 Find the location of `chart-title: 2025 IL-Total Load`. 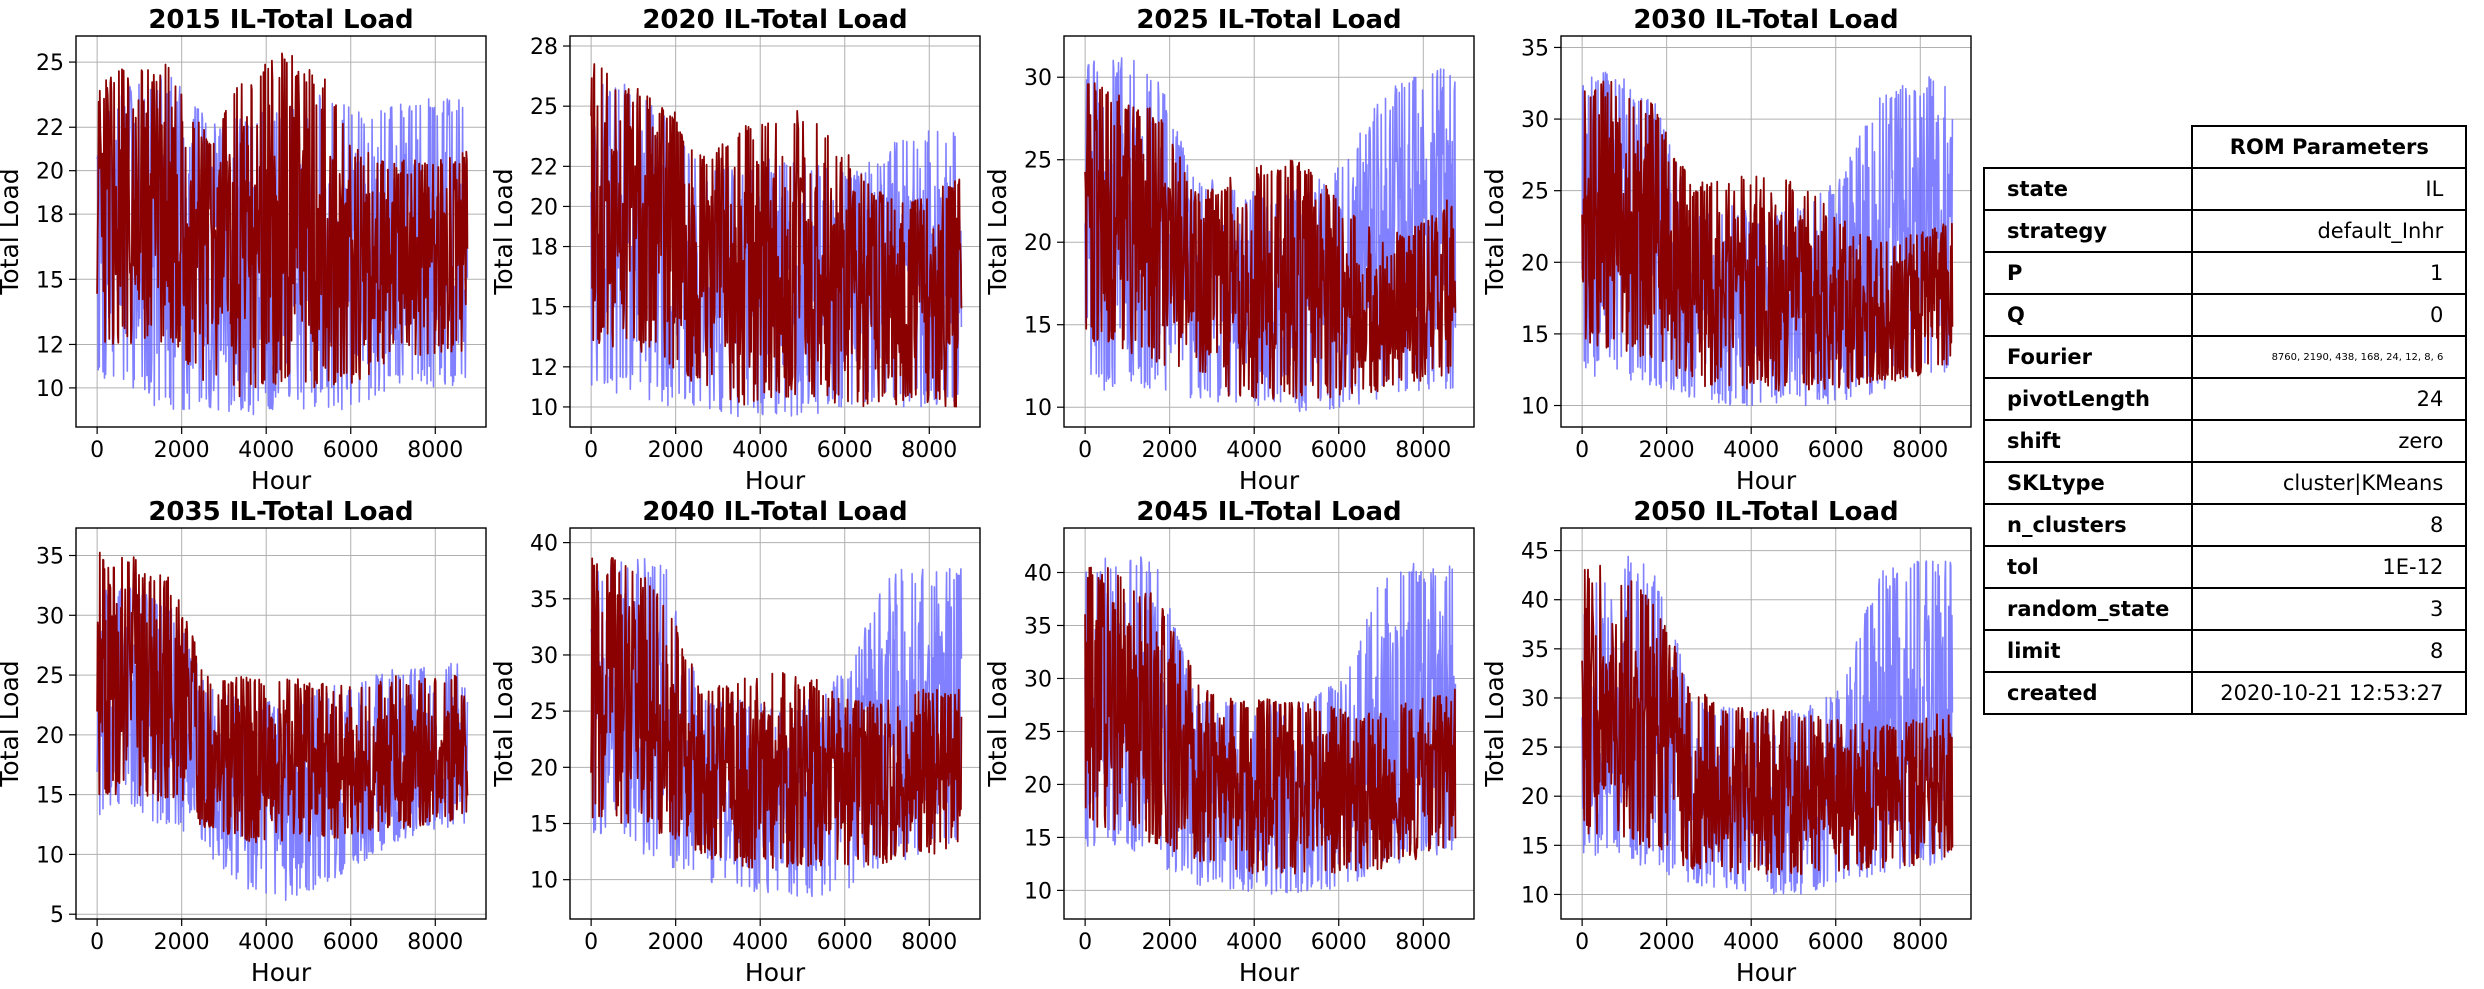

chart-title: 2025 IL-Total Load is located at coordinates (1268, 20).